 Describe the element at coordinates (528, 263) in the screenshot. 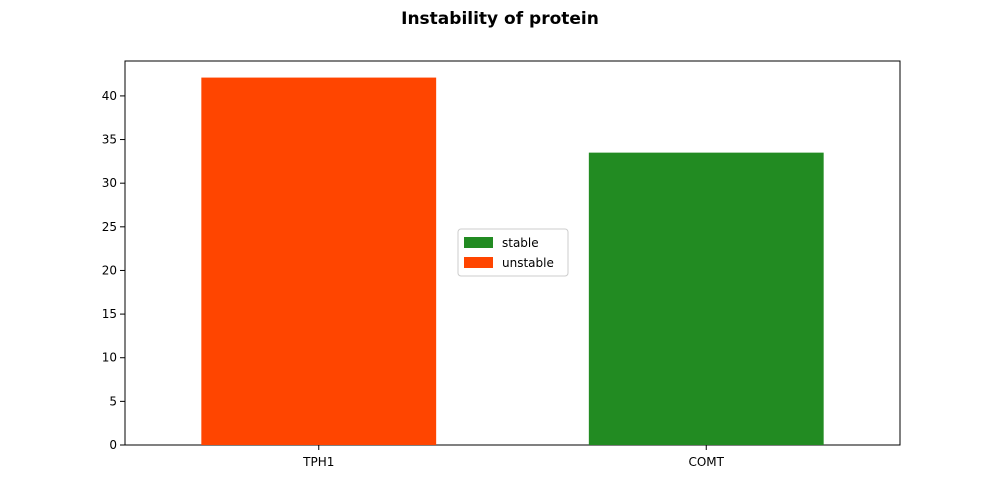

I see `legend-label-unstable: unstable` at that location.